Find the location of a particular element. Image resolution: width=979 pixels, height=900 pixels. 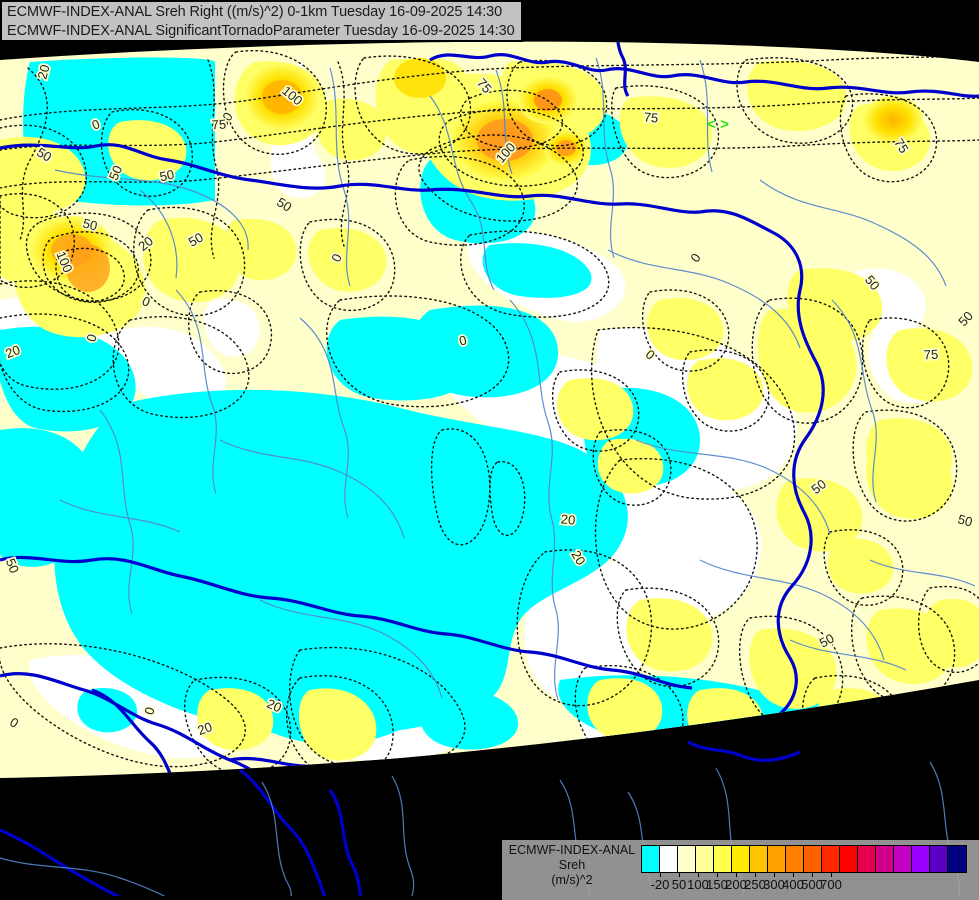

legend-tick-label-3: 150 is located at coordinates (717, 884).